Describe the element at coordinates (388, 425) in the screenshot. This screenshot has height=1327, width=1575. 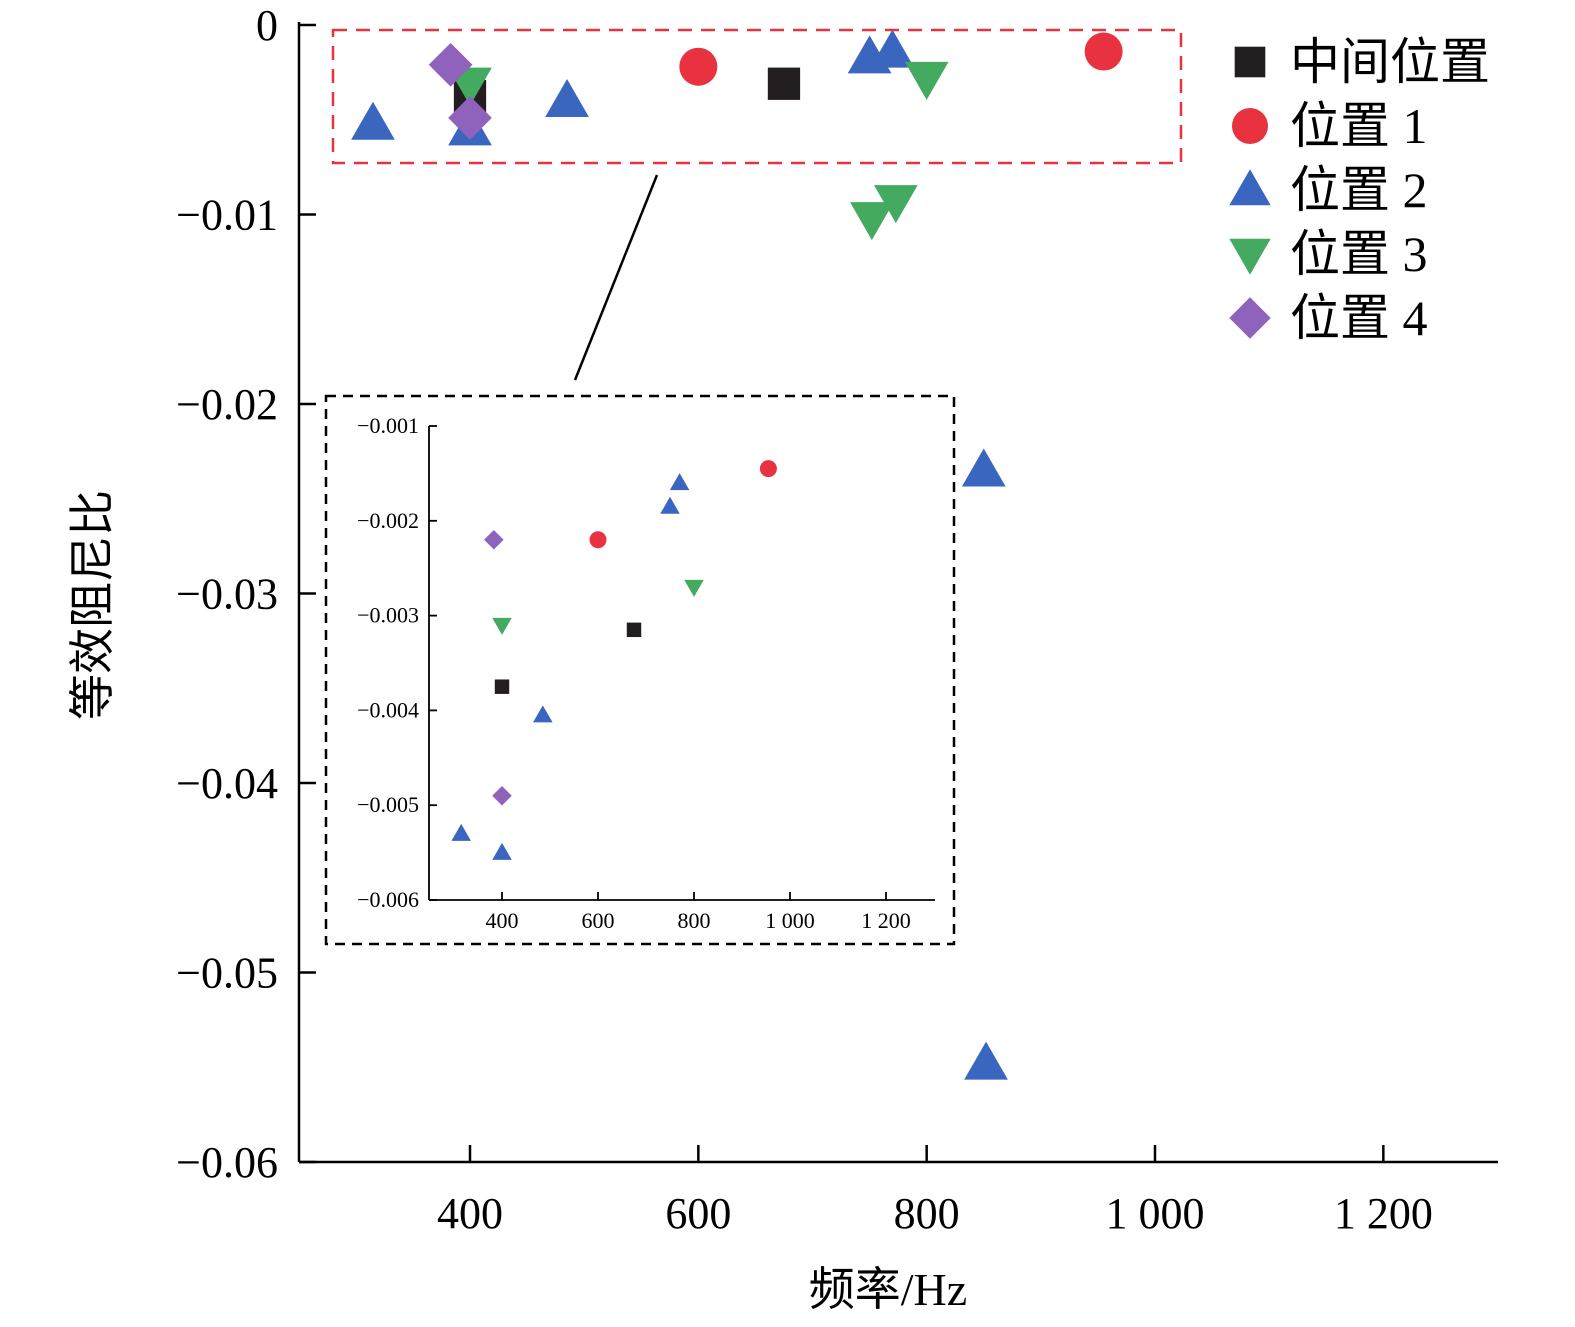
I see `inset-y-tick-label: −0.001` at that location.